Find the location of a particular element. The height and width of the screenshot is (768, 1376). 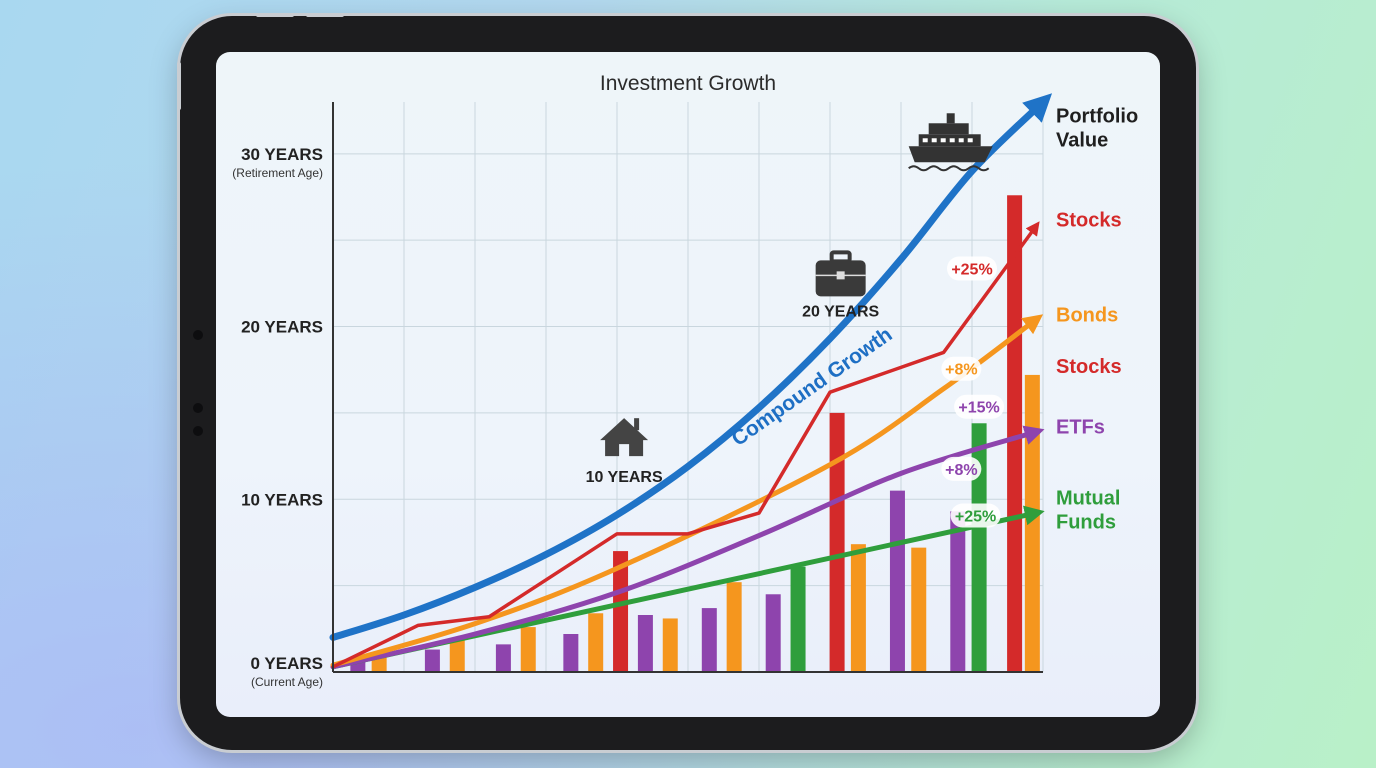

y-tick-sublabel: (Current Age) is located at coordinates (287, 682).